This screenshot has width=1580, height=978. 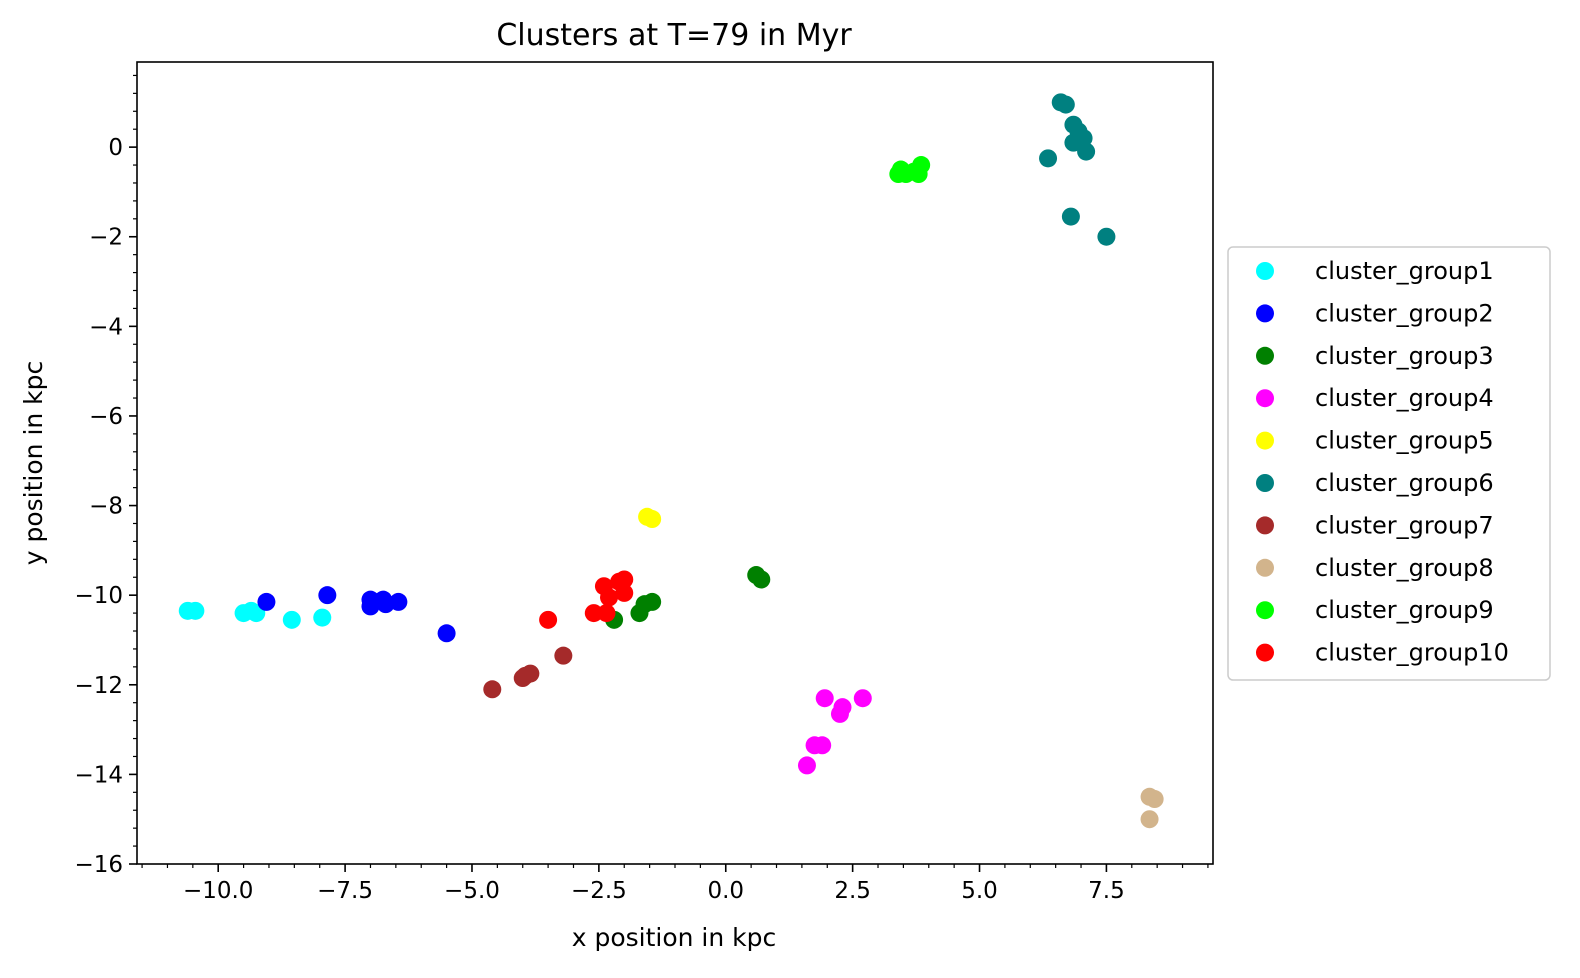 I want to click on legend-label: cluster_group2, so click(x=1404, y=313).